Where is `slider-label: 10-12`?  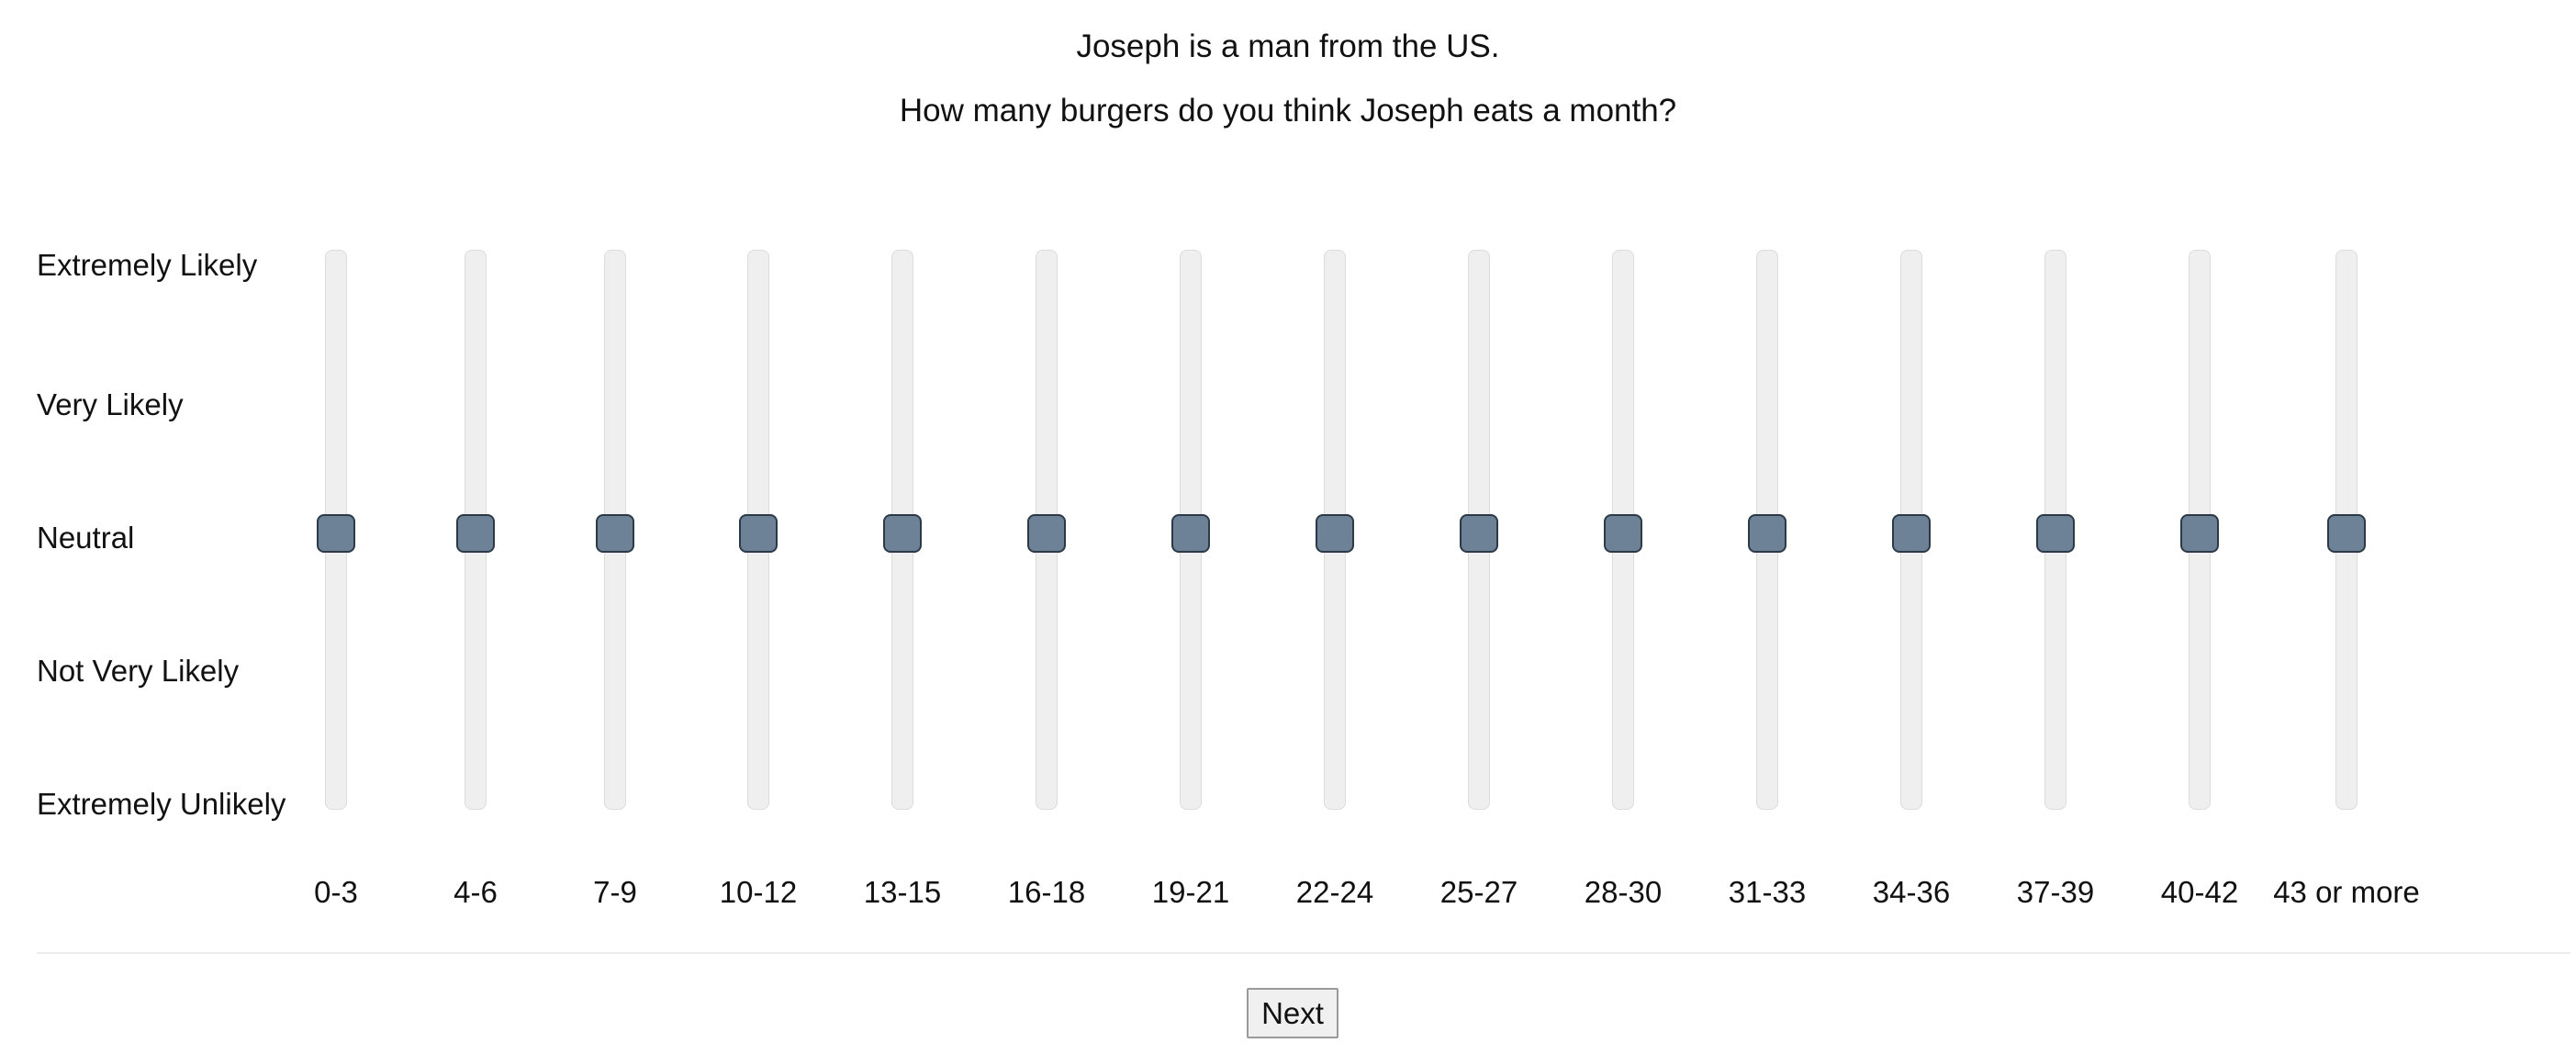 slider-label: 10-12 is located at coordinates (758, 892).